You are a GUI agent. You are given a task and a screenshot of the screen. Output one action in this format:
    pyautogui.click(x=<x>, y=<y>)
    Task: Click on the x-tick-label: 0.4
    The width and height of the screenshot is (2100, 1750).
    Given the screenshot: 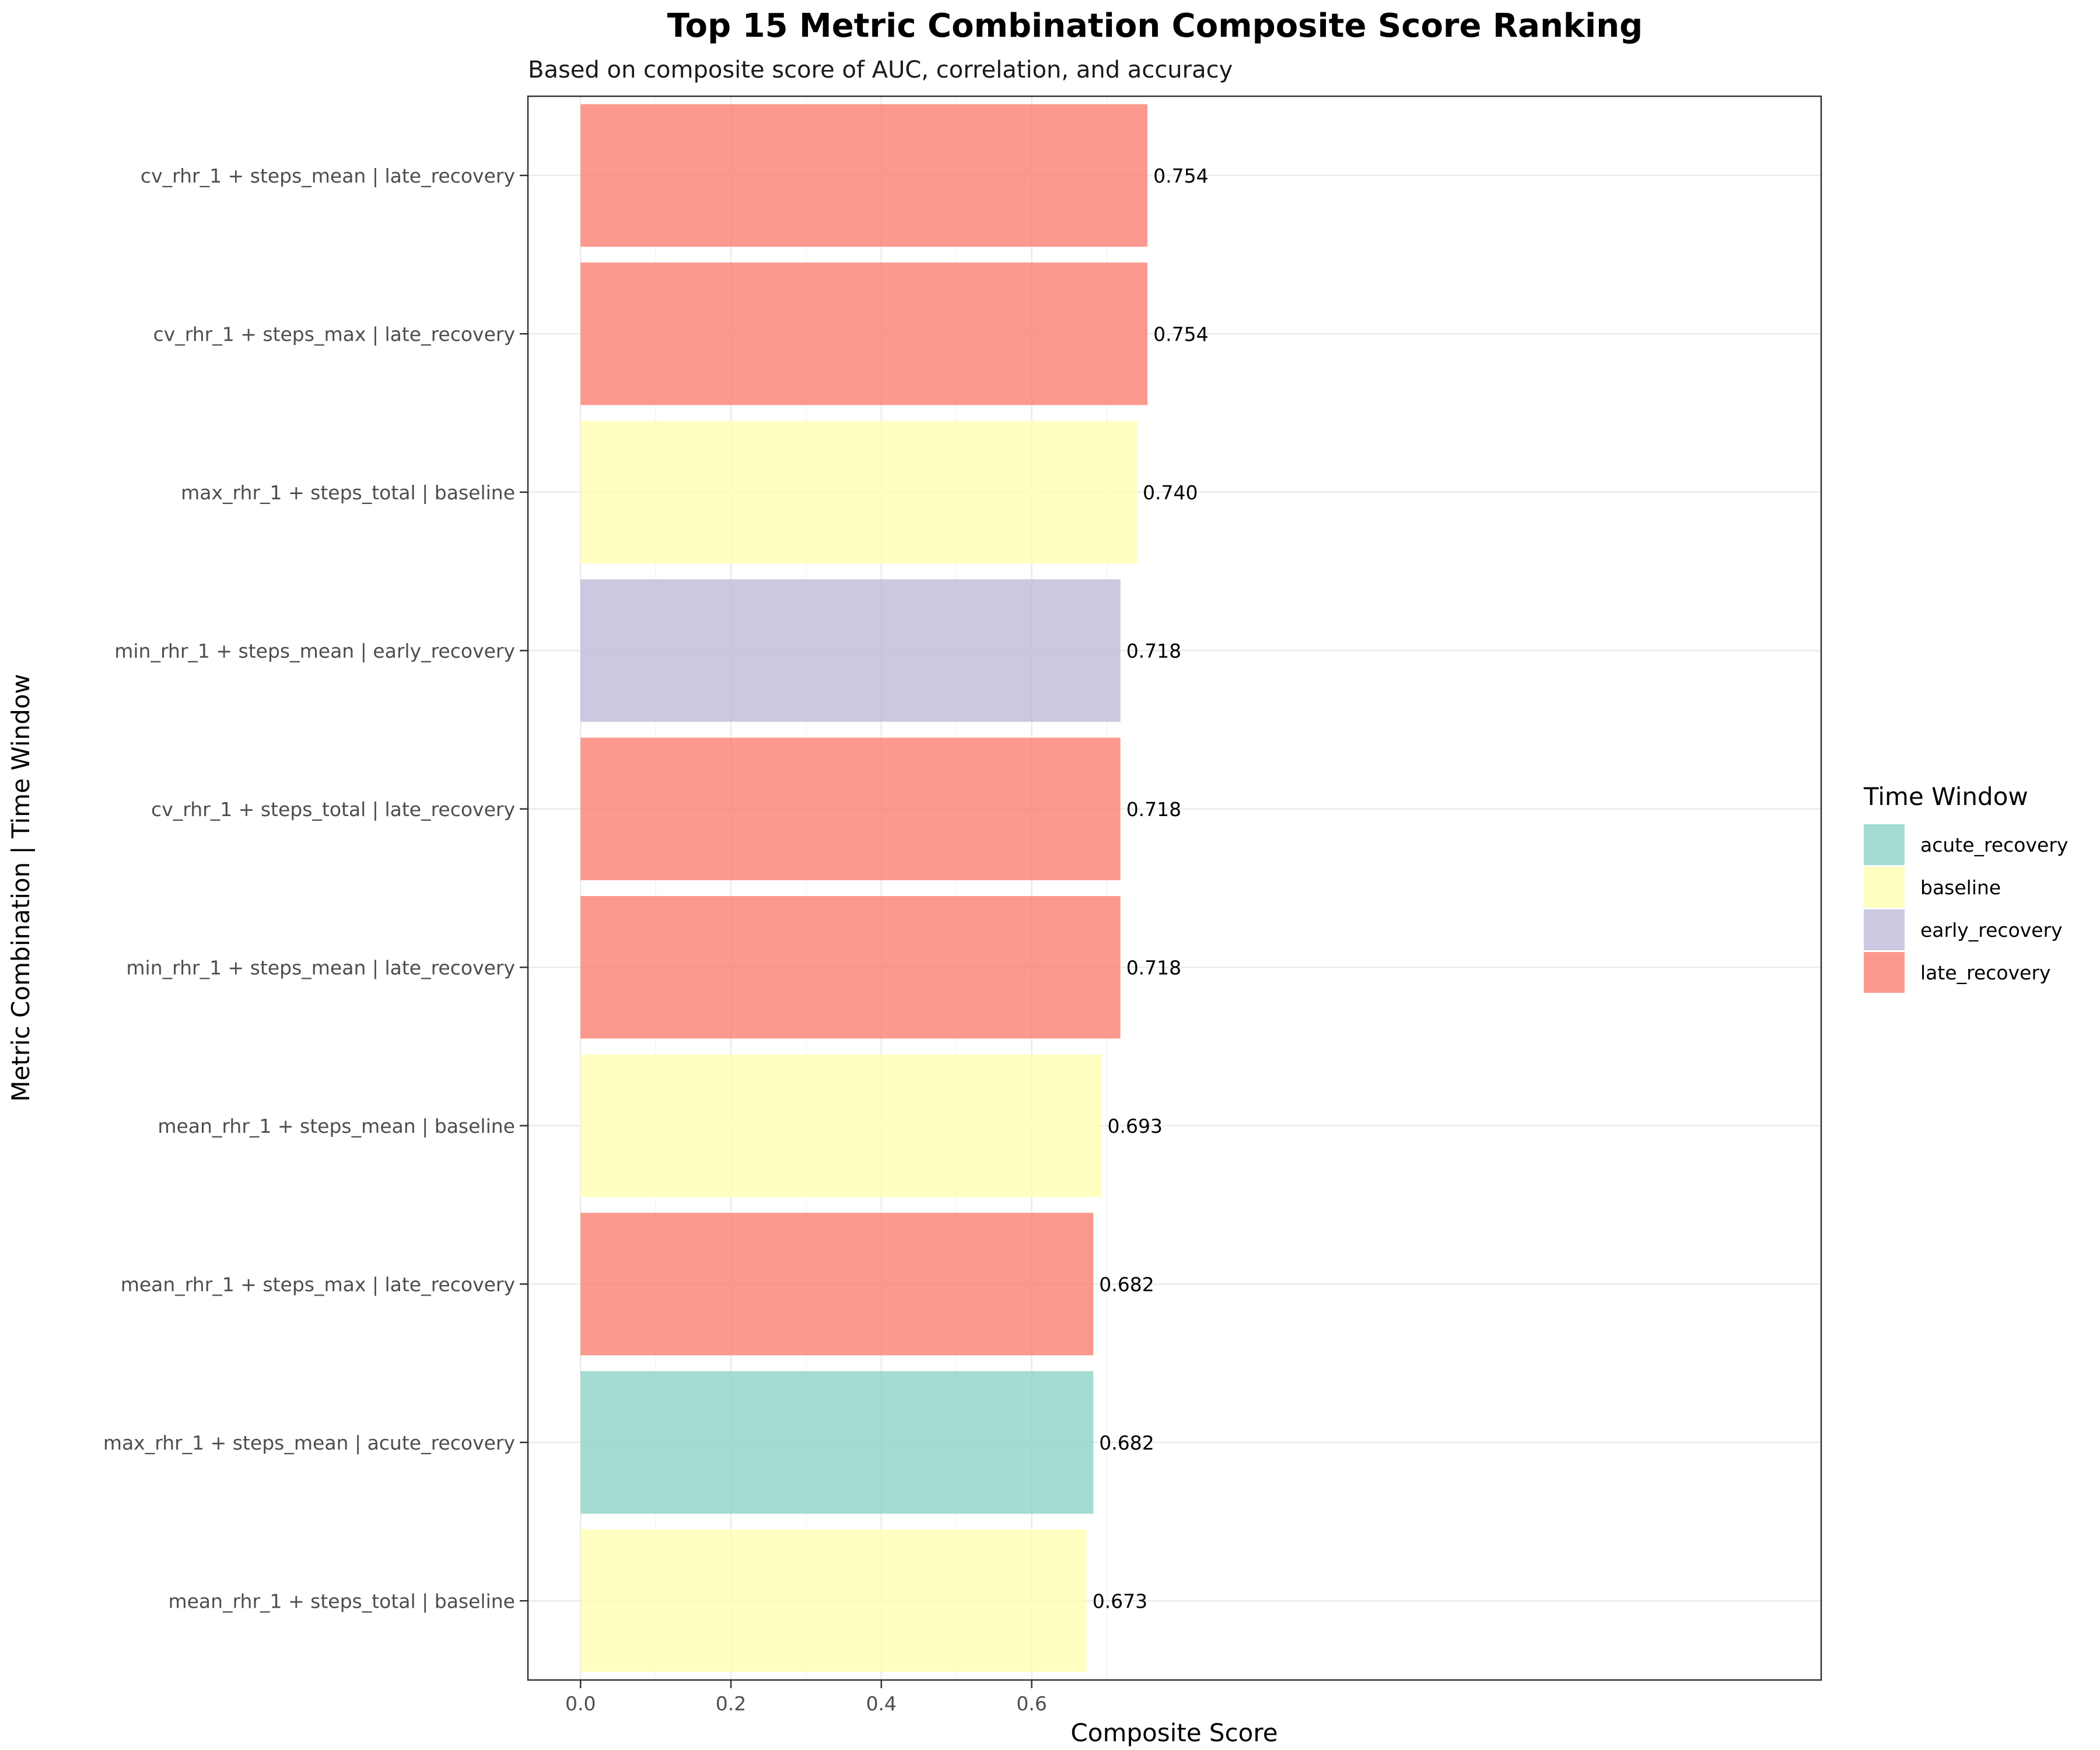 What is the action you would take?
    pyautogui.click(x=881, y=1703)
    